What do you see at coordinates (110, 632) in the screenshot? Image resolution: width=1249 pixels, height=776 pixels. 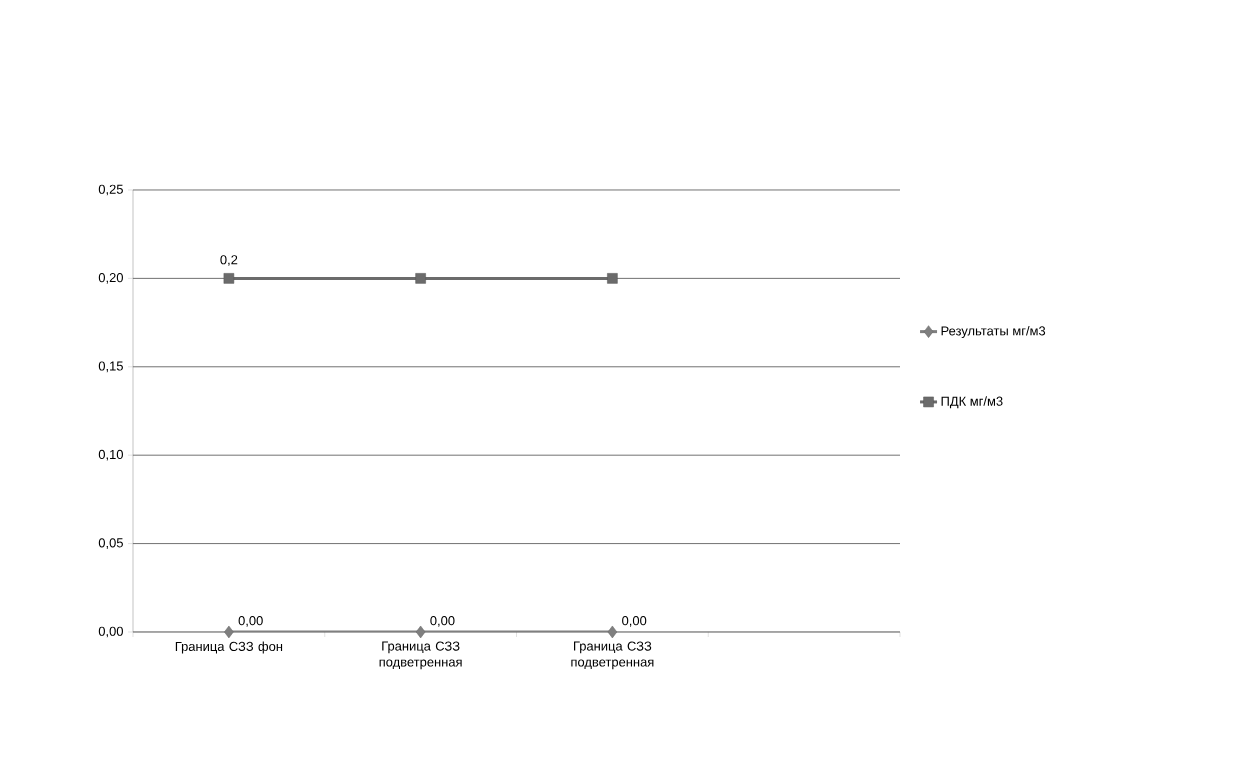 I see `y-tick-label: 0,00` at bounding box center [110, 632].